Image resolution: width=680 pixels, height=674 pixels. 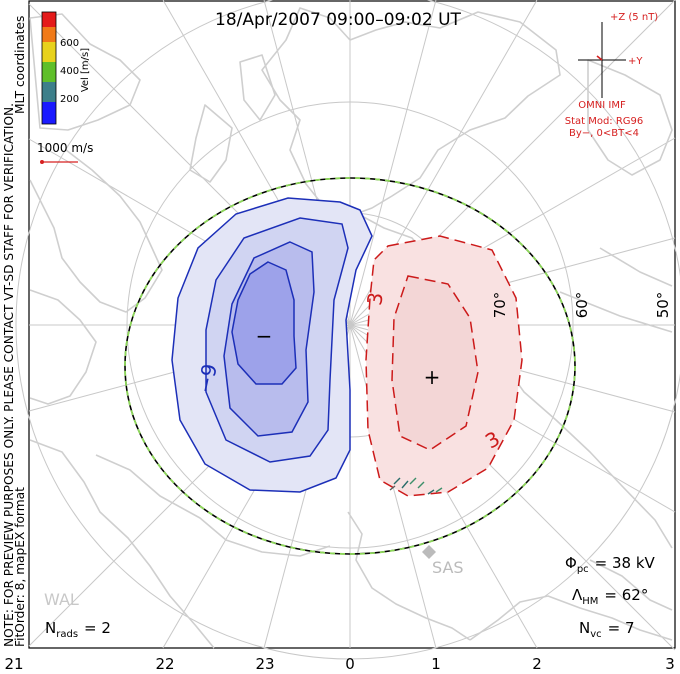 What do you see at coordinates (435, 363) in the screenshot?
I see `pos-contour-inner` at bounding box center [435, 363].